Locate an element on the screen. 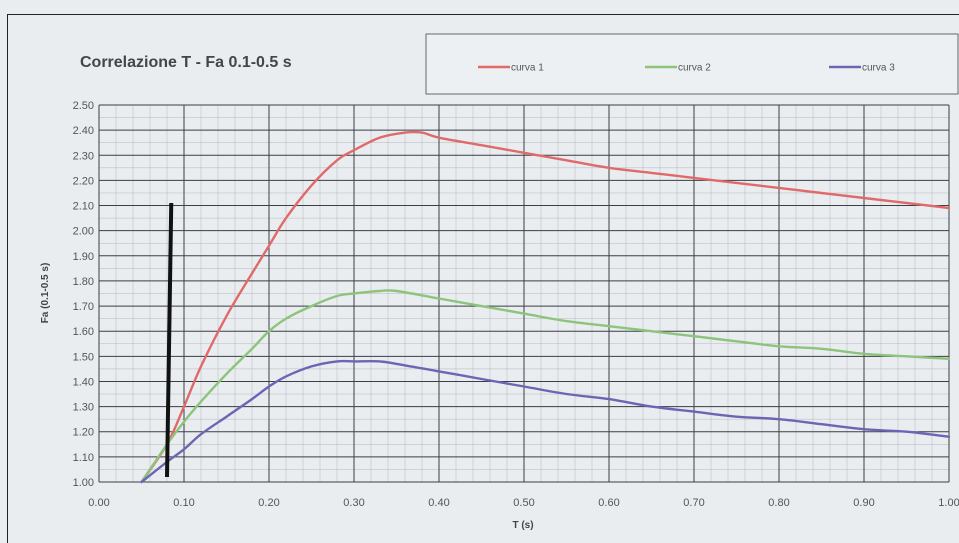 This screenshot has width=959, height=543. y-axis-label: Fa (0.1-0.5 s) is located at coordinates (45, 293).